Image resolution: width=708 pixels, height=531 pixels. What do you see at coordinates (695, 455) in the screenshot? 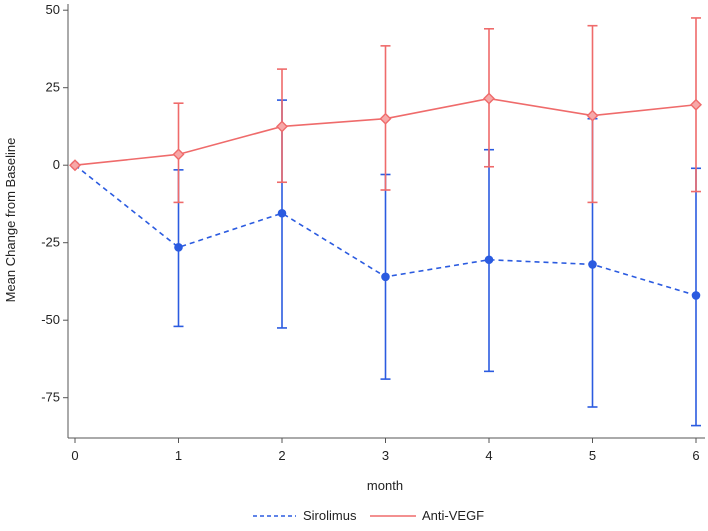
I see `x-tick-label: 6` at bounding box center [695, 455].